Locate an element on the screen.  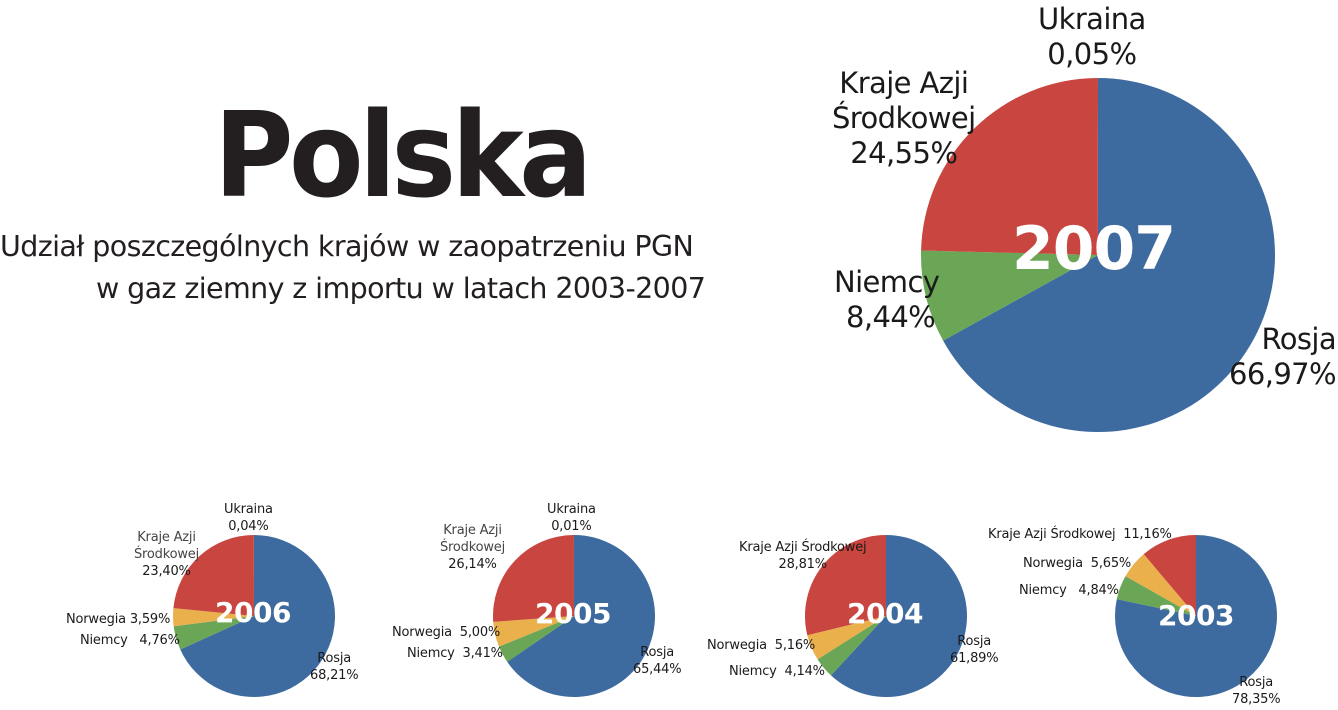
pie-year-label: 2006 is located at coordinates (253, 612).